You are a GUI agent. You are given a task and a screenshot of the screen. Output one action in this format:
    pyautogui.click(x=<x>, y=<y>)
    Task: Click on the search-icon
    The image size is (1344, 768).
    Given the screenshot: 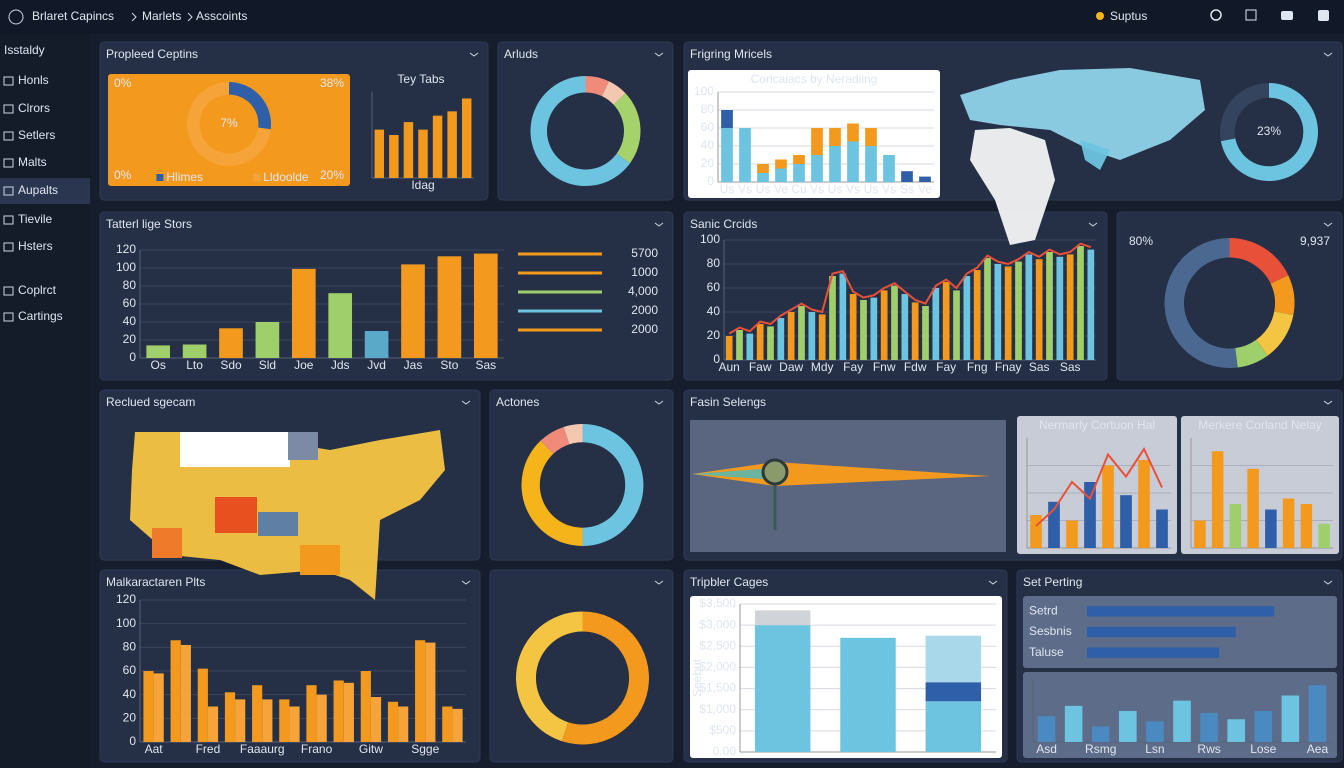 What is the action you would take?
    pyautogui.click(x=1216, y=15)
    